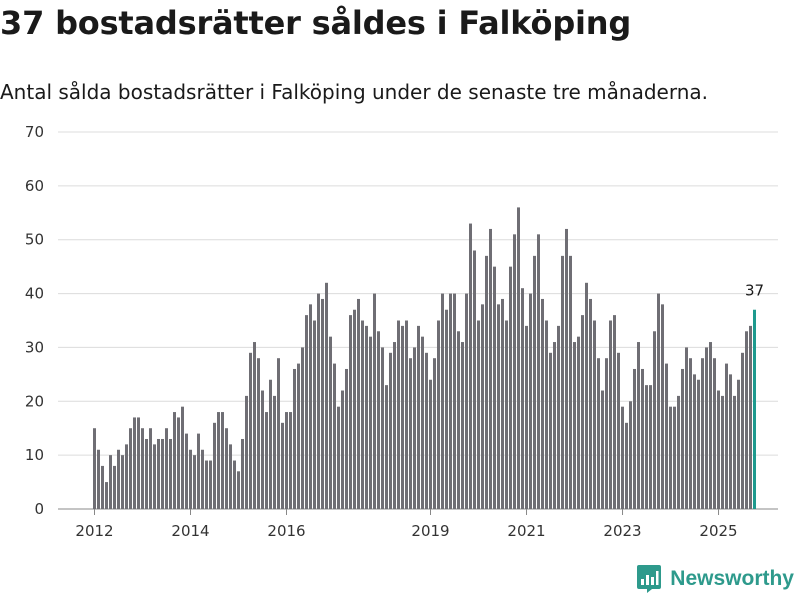 The height and width of the screenshot is (600, 800). I want to click on x-axis-ticks: 2012 2014 2016 2019 2021 2023 2025, so click(406, 524).